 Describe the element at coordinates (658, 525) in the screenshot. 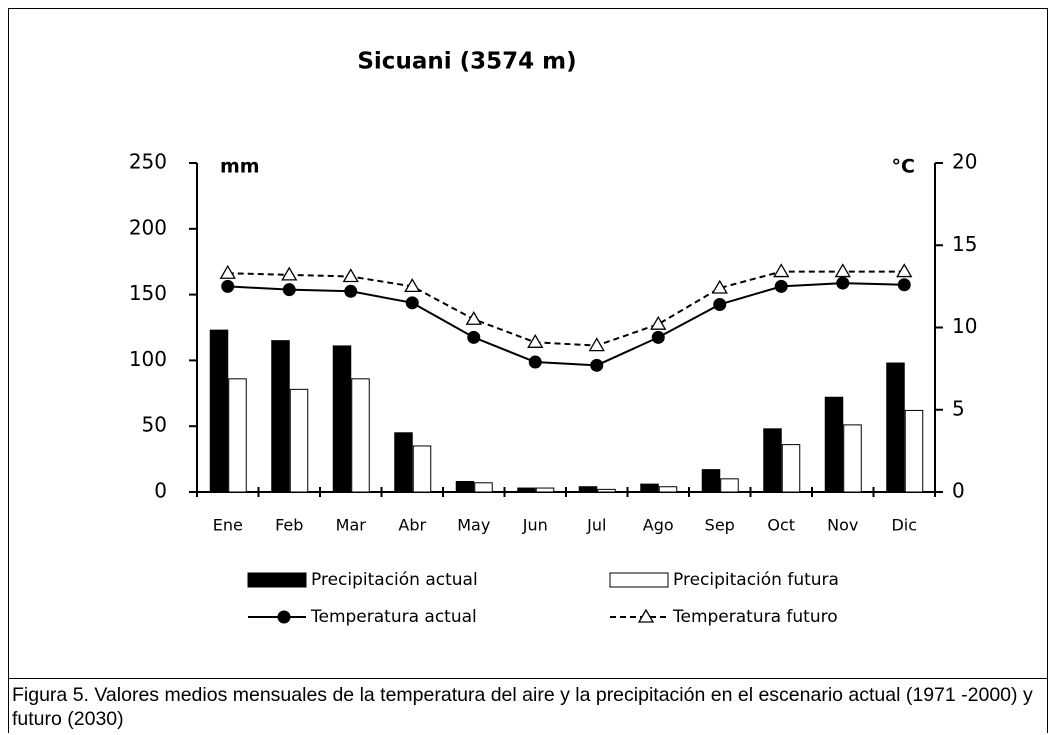

I see `x-tick-label: Ago` at that location.